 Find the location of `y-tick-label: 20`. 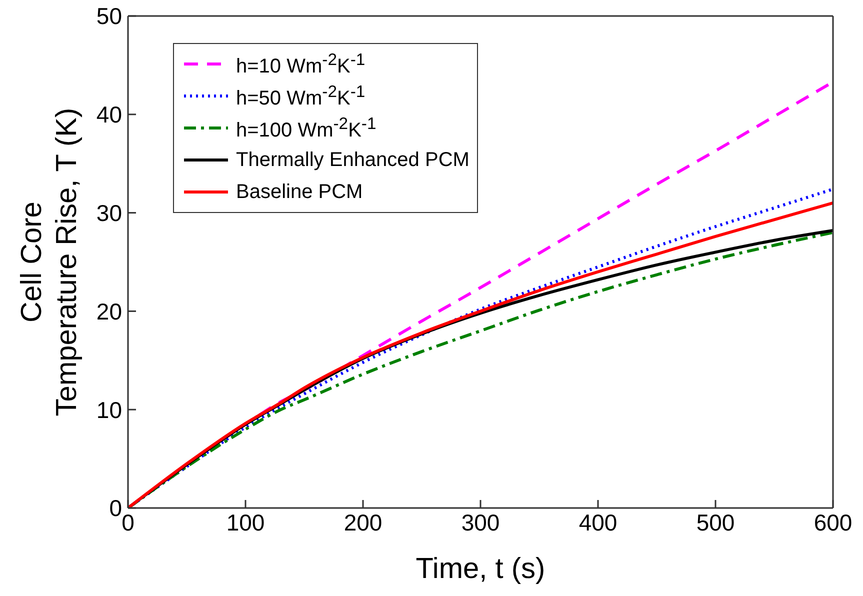

y-tick-label: 20 is located at coordinates (109, 311).